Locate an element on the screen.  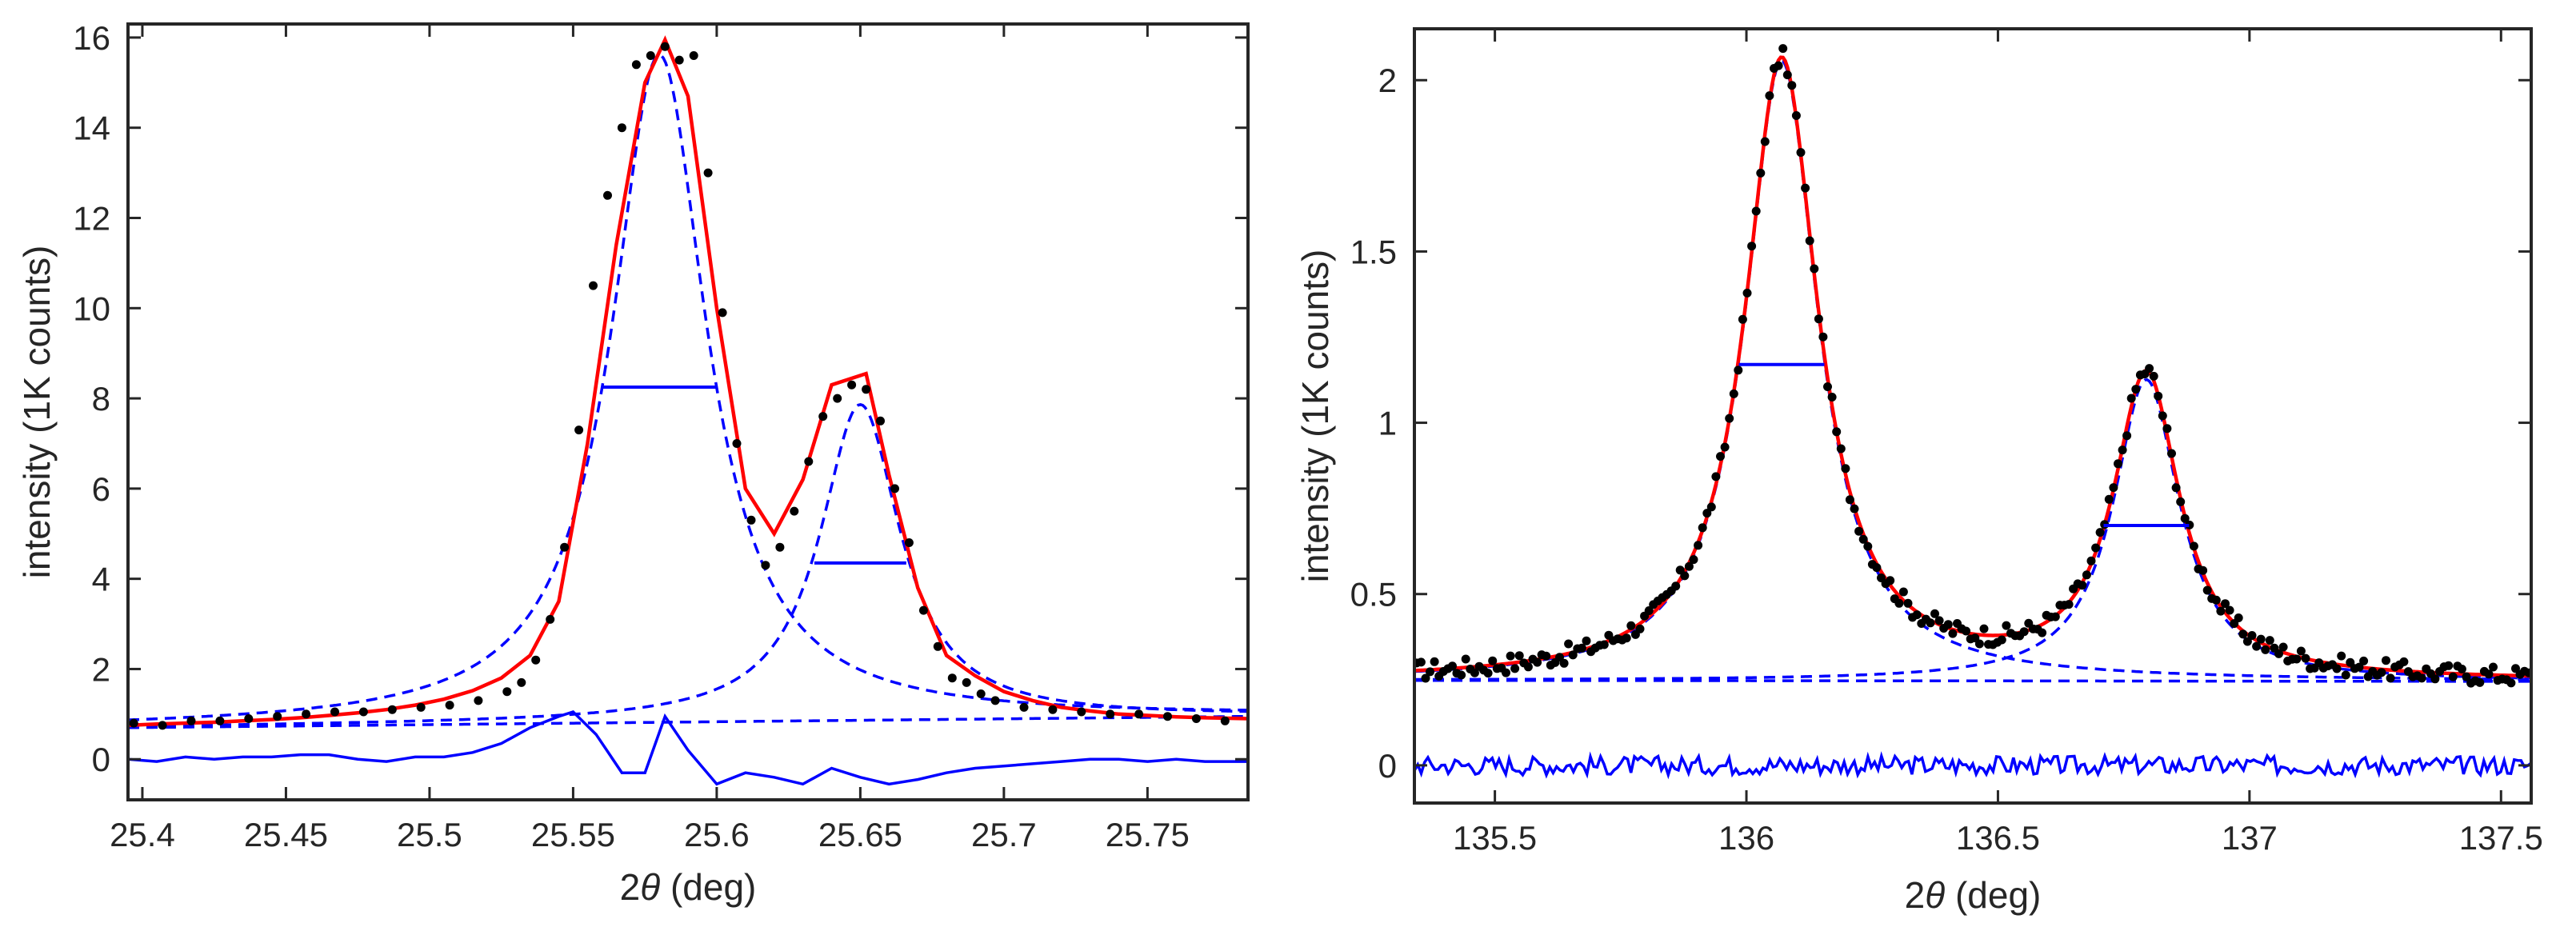
left-x-tick-label: 25.55 is located at coordinates (573, 834).